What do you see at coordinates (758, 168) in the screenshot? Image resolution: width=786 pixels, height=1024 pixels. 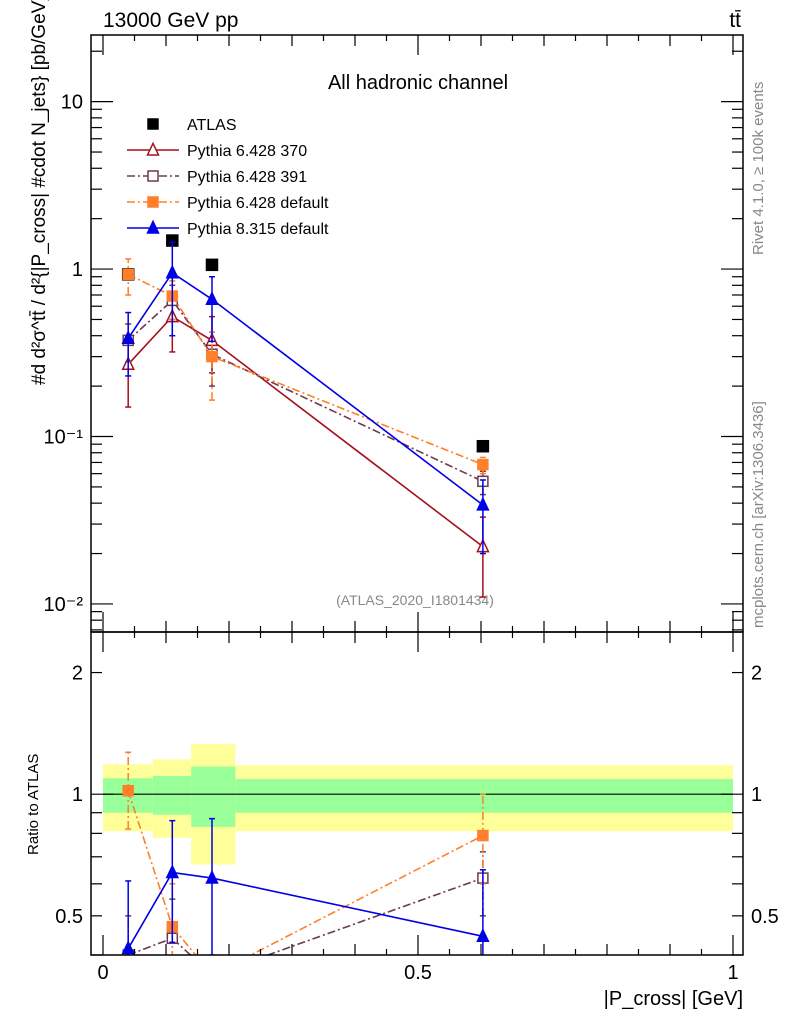 I see `rivet-label: Rivet 4.1.0, ≥ 100k events` at bounding box center [758, 168].